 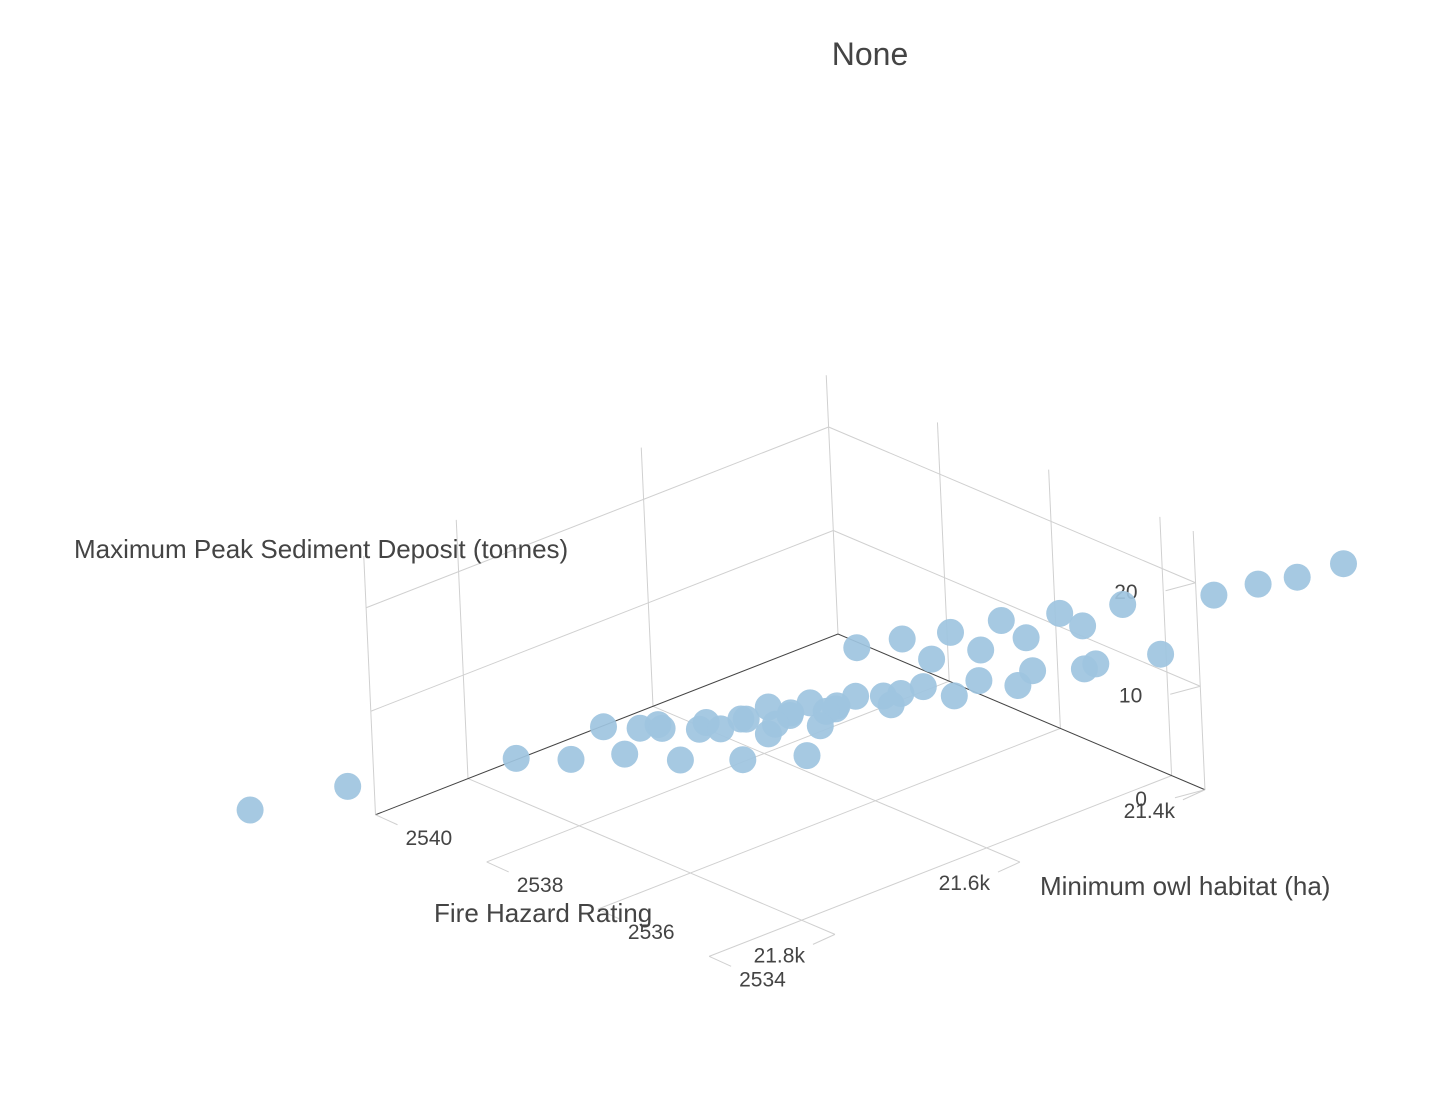 What do you see at coordinates (1185, 886) in the screenshot?
I see `y-axis-title: Minimum owl habitat (ha)` at bounding box center [1185, 886].